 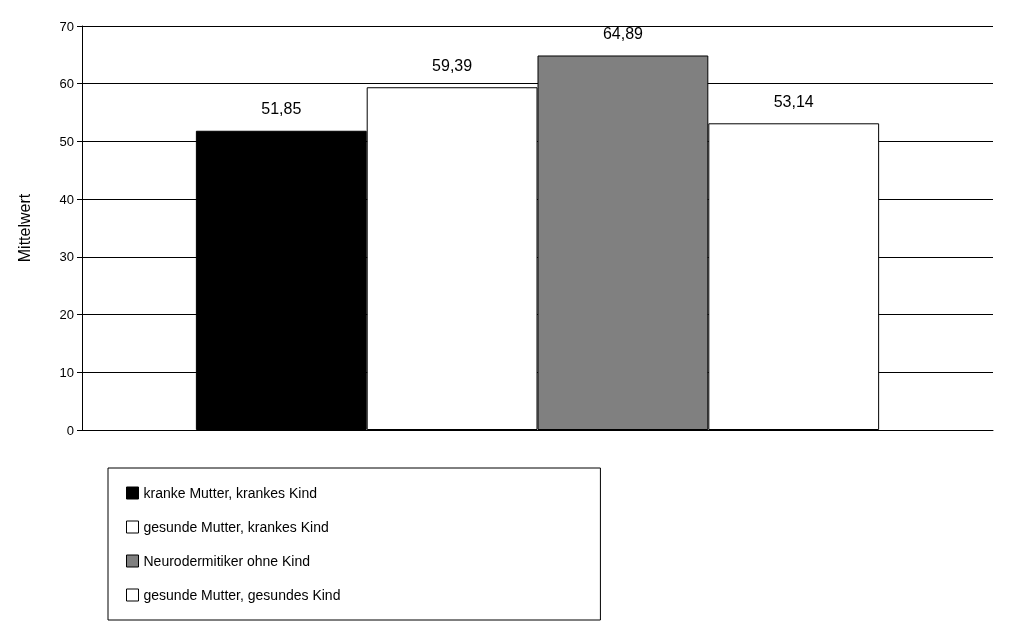 I want to click on data-label: 51,85, so click(x=281, y=109).